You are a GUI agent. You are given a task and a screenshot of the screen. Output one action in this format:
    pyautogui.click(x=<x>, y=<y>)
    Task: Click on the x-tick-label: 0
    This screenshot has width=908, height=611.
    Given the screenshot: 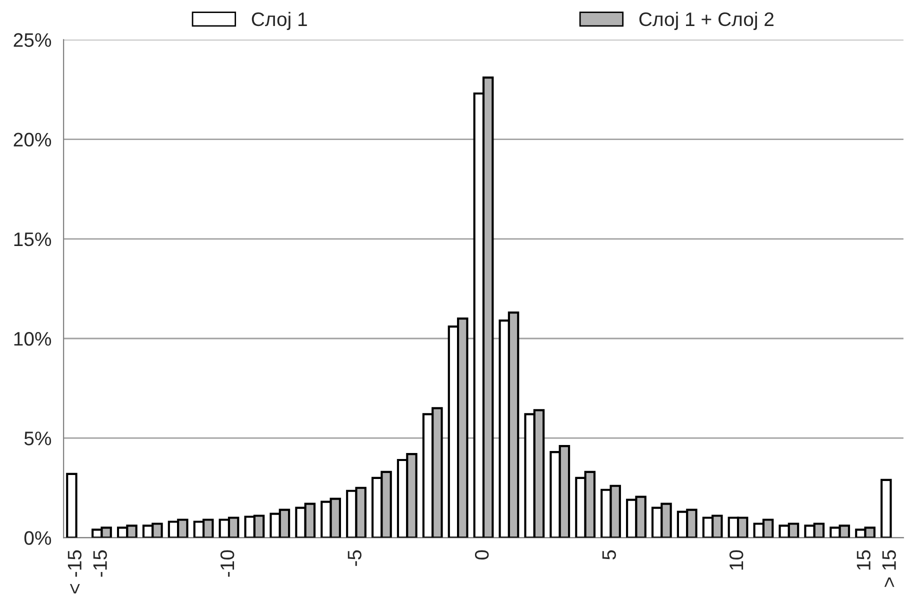 What is the action you would take?
    pyautogui.click(x=481, y=555)
    